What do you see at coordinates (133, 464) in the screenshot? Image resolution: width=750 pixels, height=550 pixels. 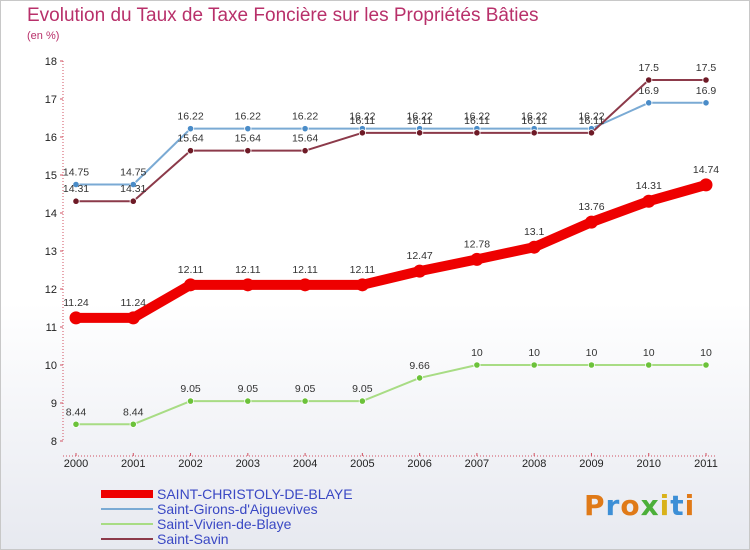 I see `x-tick-label: 2001` at bounding box center [133, 464].